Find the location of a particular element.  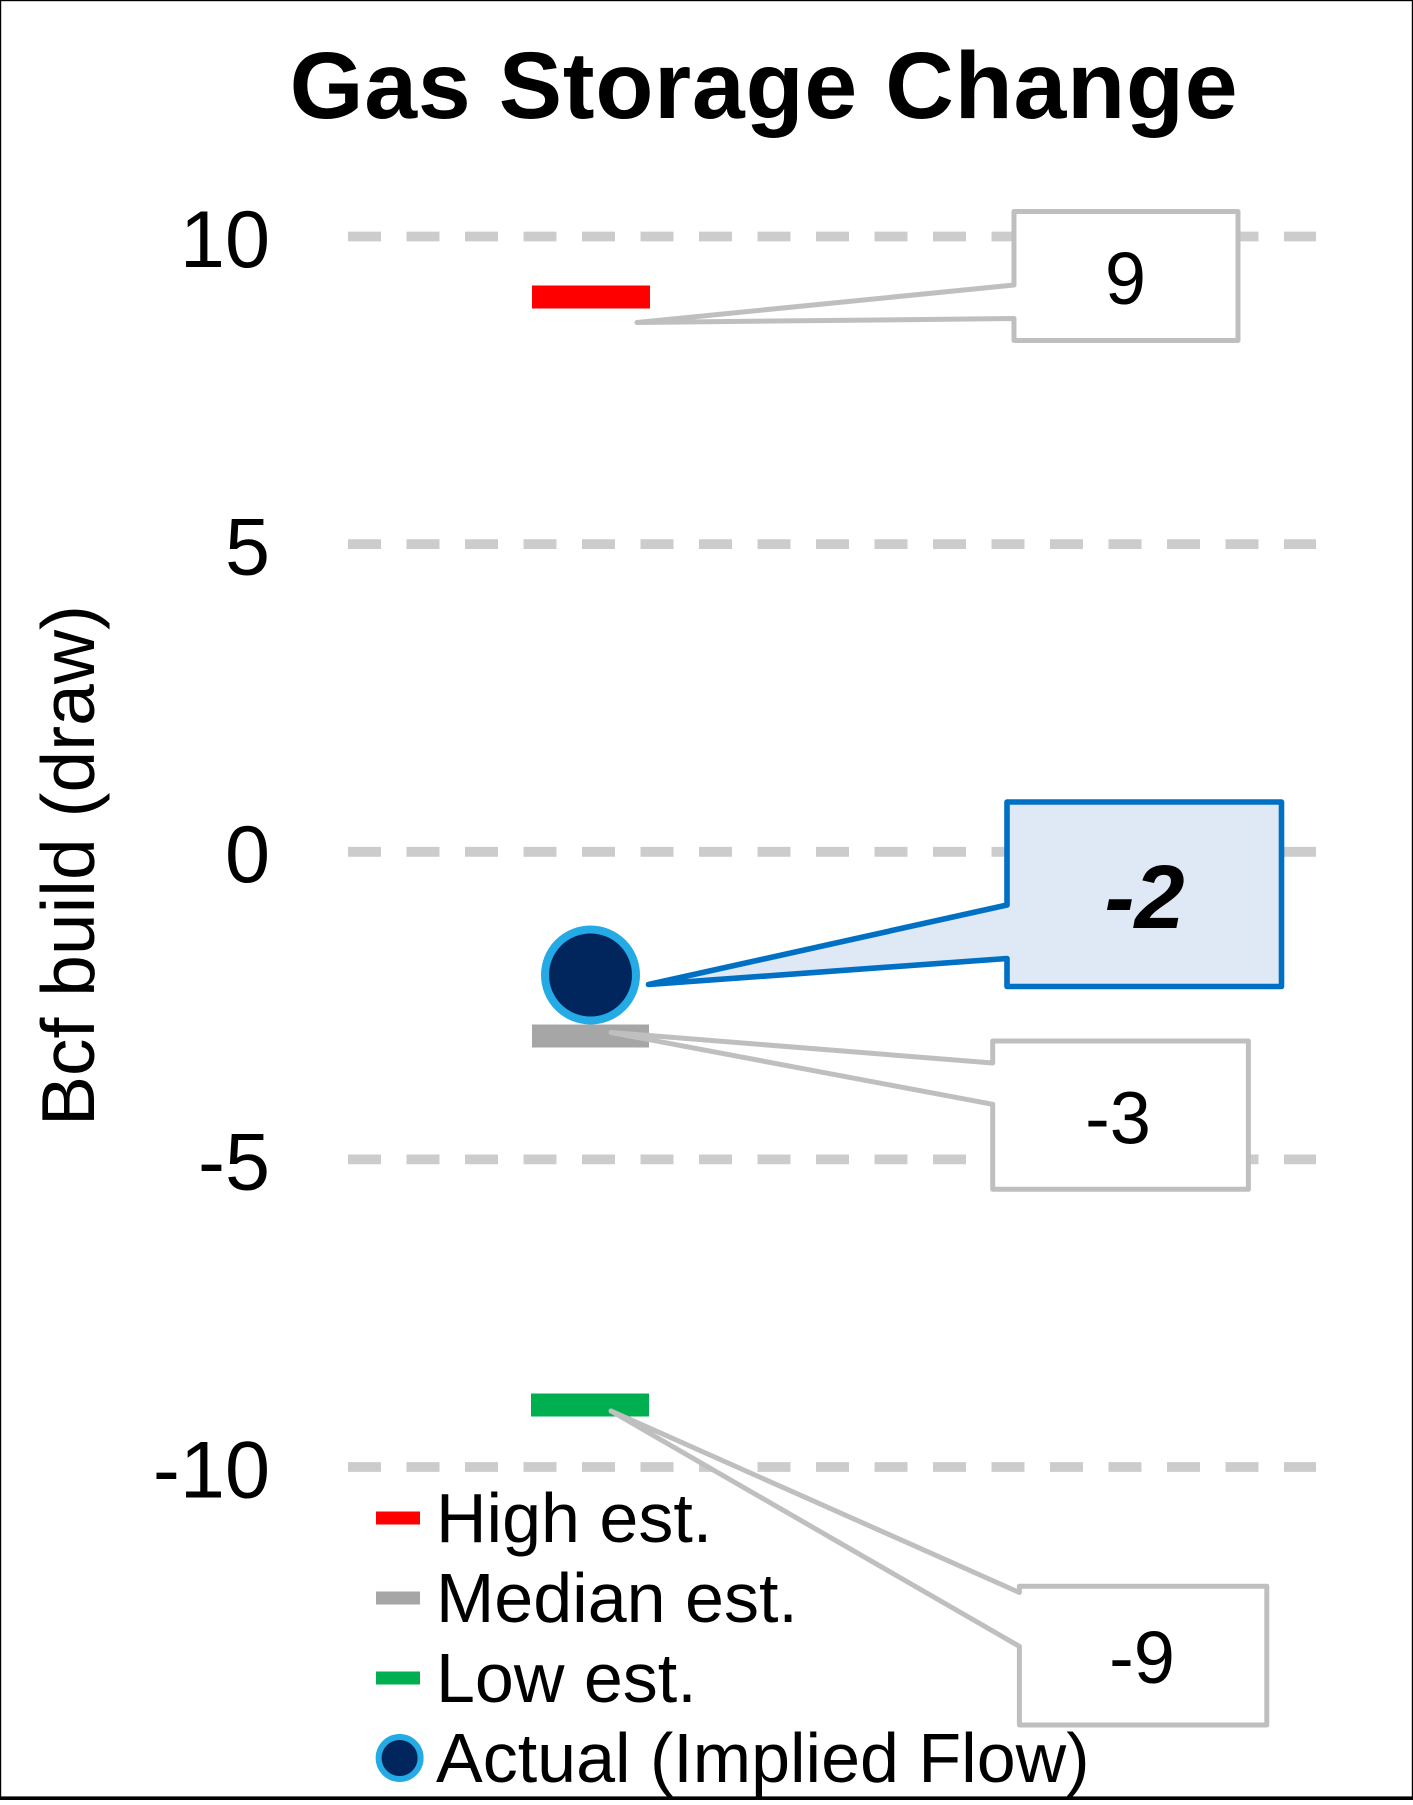

svg-text: -5 is located at coordinates (234, 1163).